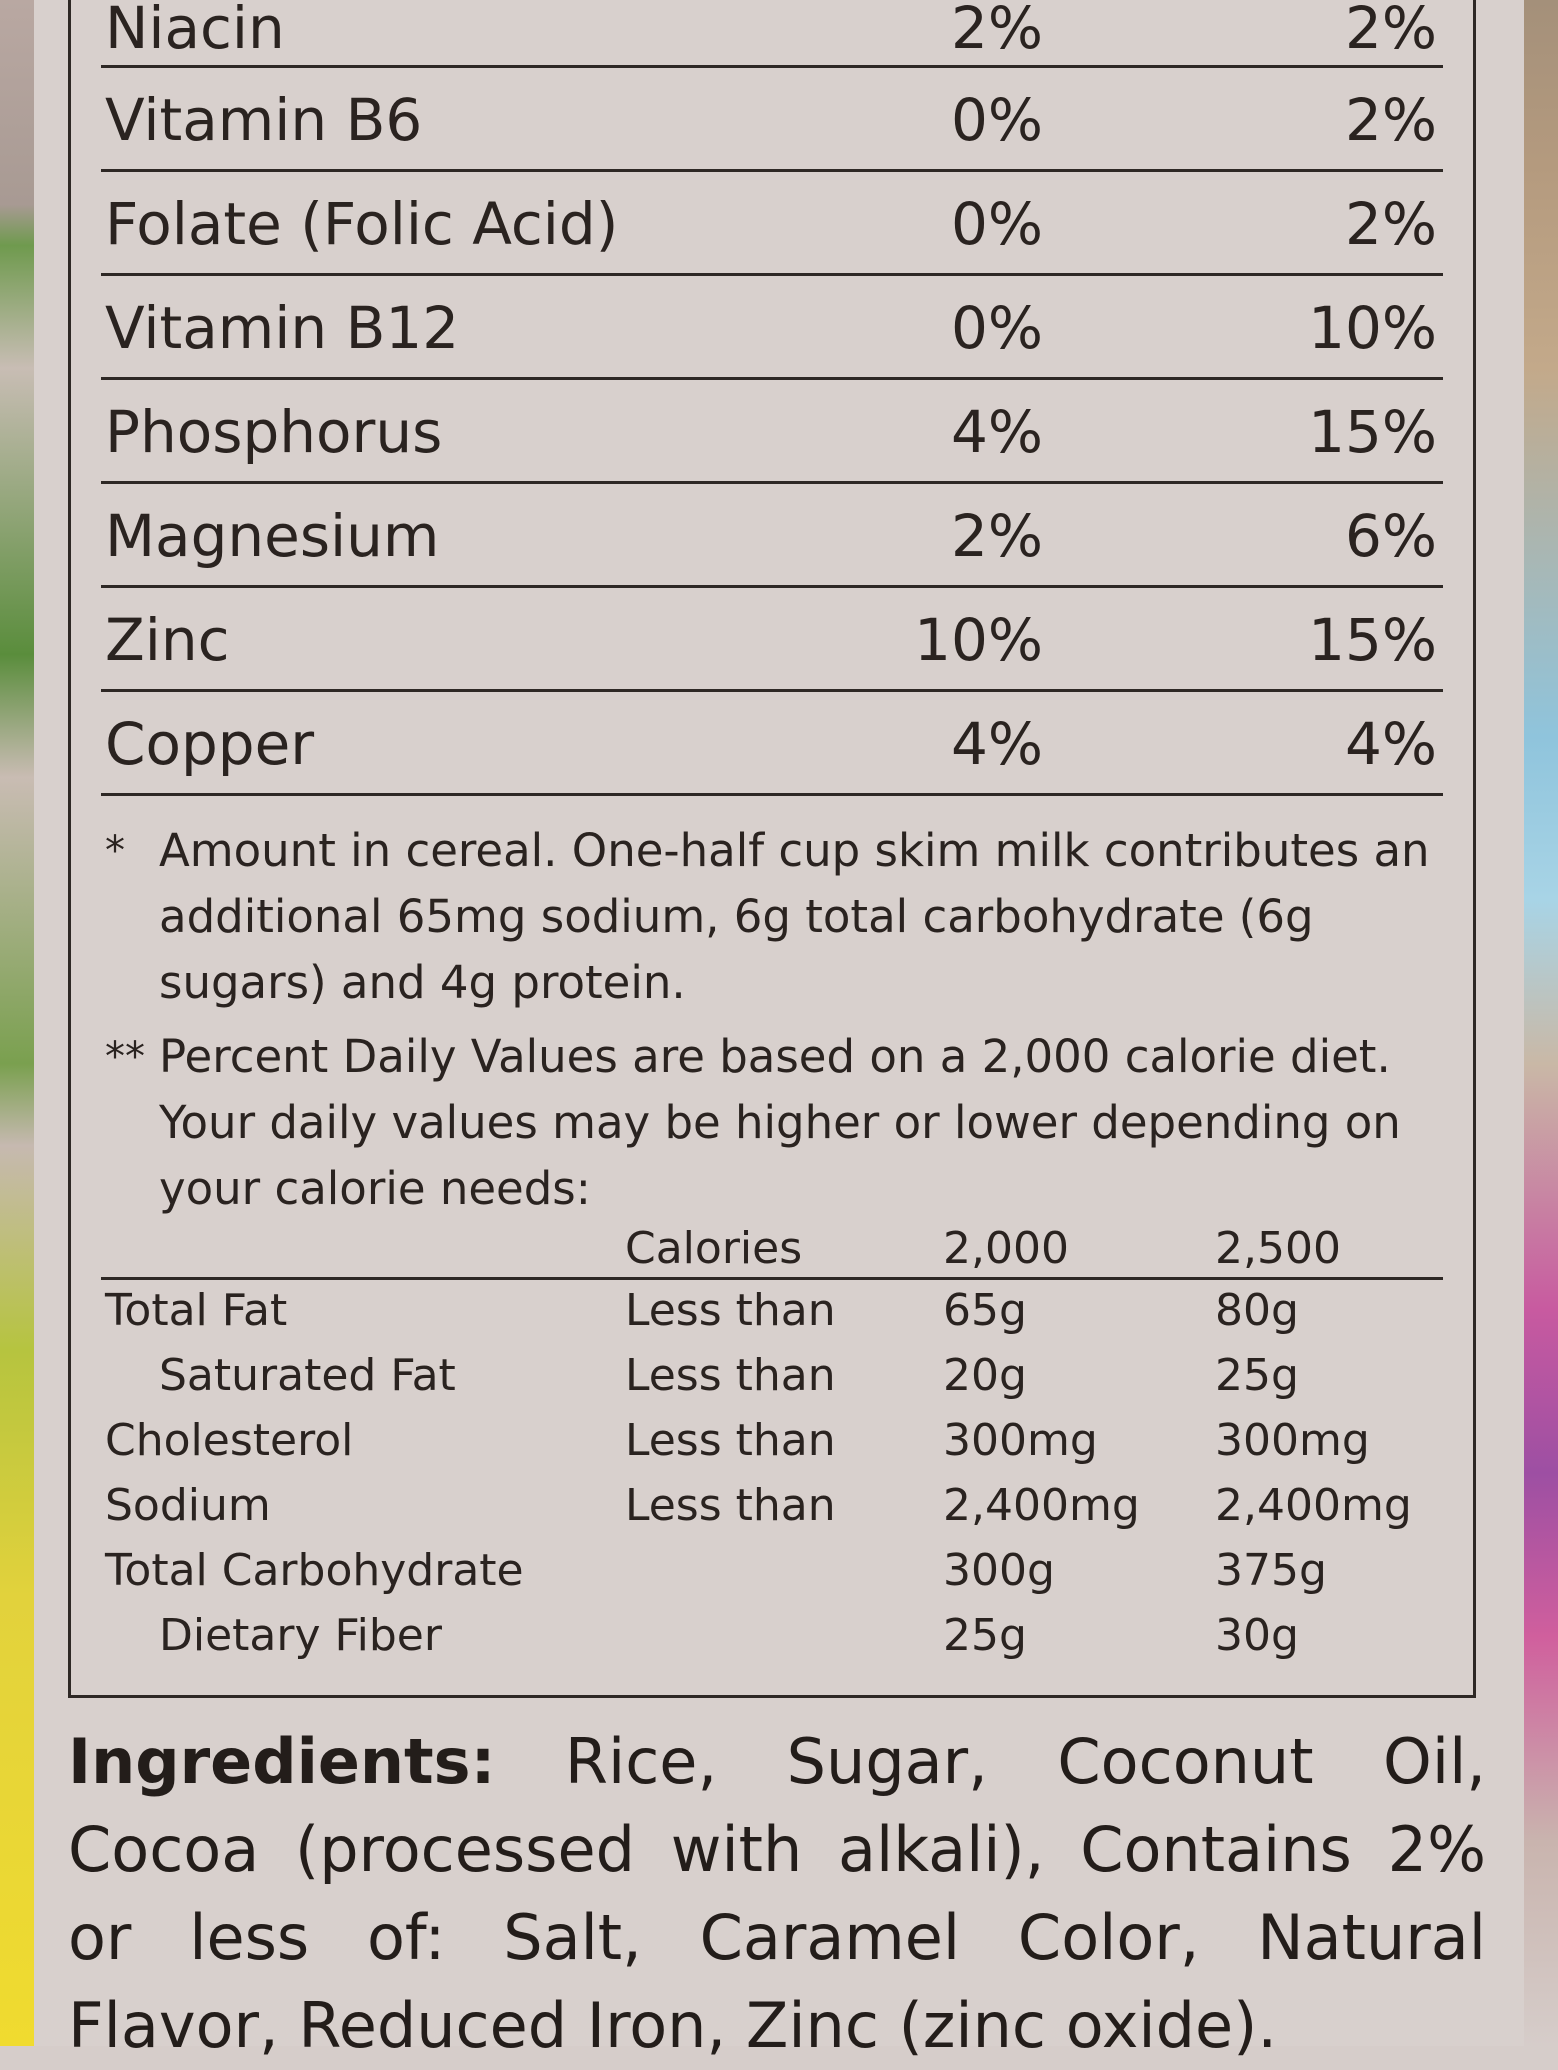 The height and width of the screenshot is (2070, 1558). I want to click on dv-value-2500: 25g, so click(1257, 1375).